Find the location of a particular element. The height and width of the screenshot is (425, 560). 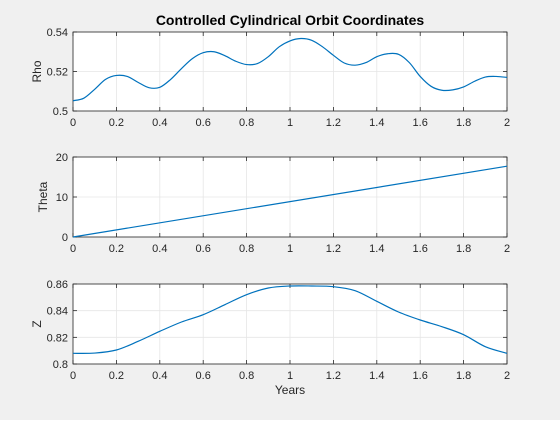

y-tick-label: 0.52 is located at coordinates (57, 73).